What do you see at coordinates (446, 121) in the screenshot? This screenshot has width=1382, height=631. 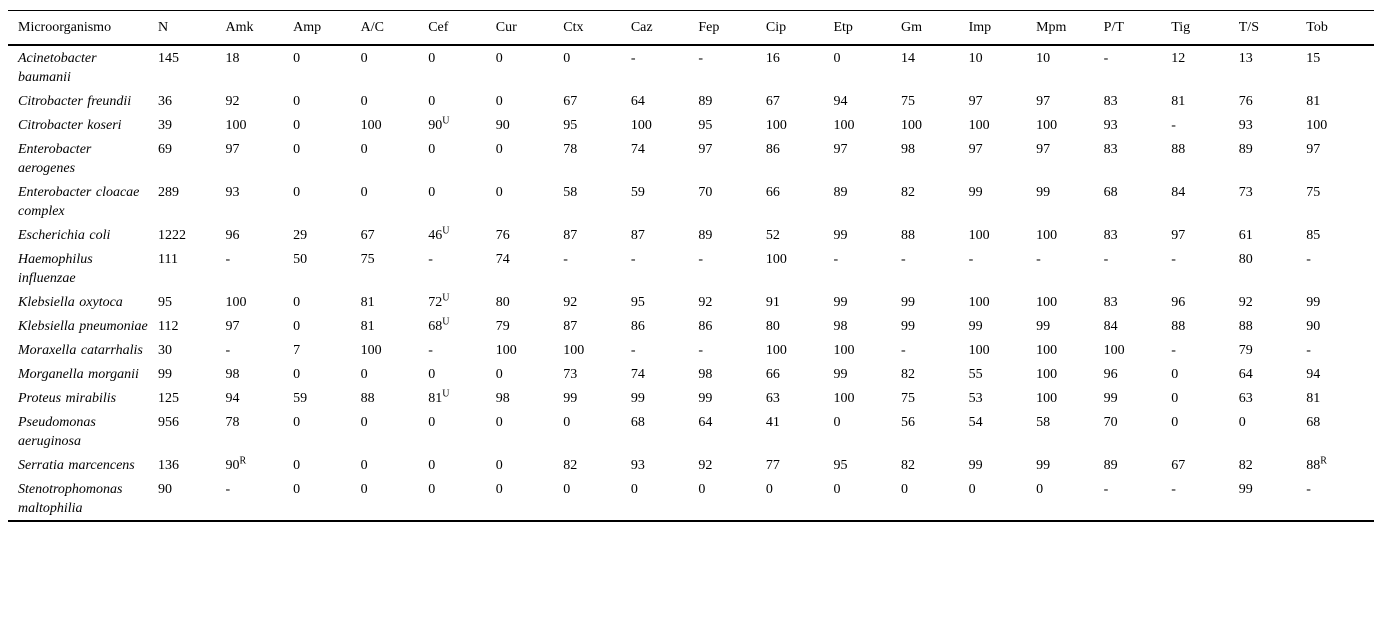 I see `cell-superscript: U` at bounding box center [446, 121].